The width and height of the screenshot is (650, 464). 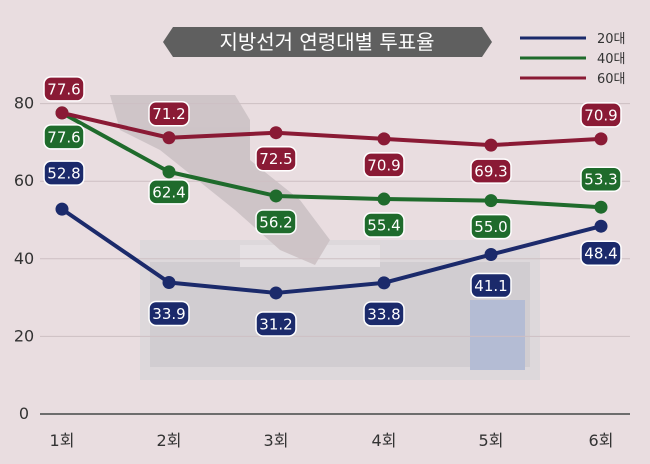 I want to click on data-label-text: 71.2, so click(x=168, y=114).